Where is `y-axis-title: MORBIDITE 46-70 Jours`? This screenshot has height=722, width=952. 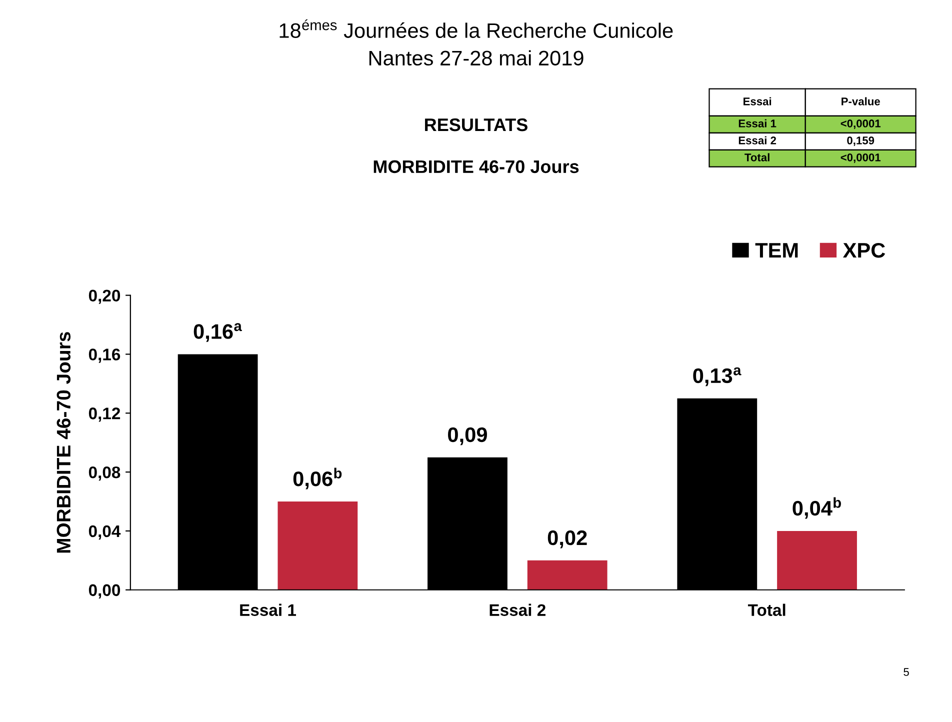
y-axis-title: MORBIDITE 46-70 Jours is located at coordinates (63, 442).